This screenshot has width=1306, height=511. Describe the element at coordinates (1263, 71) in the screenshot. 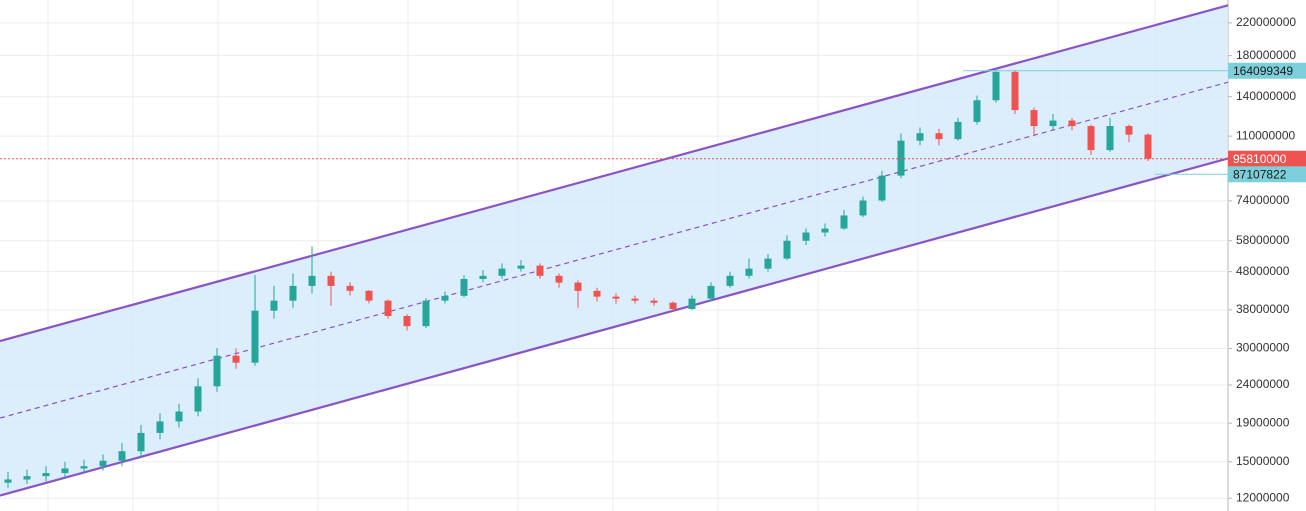

I see `price-label: 164099349` at that location.